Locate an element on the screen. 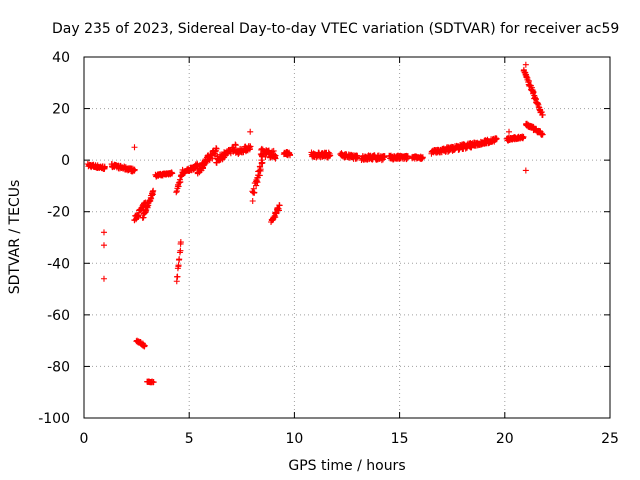 The image size is (640, 480). y-tick-label: 20 is located at coordinates (61, 110).